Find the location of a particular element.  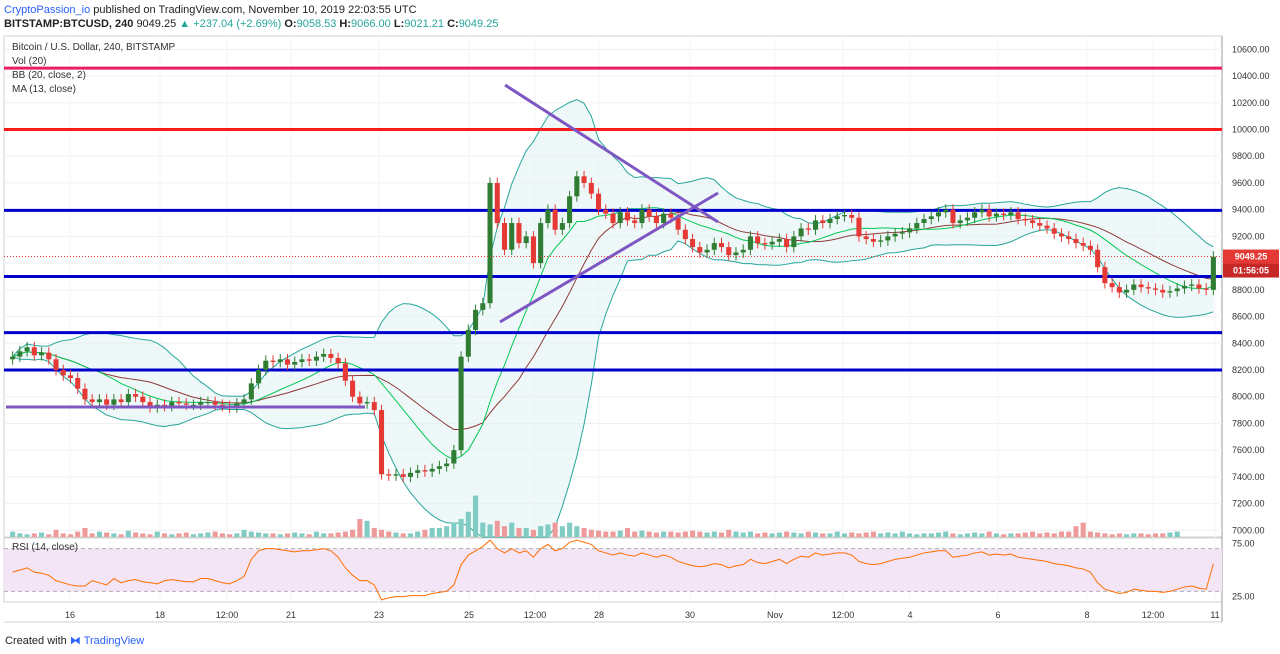

time-tick-label: 4 is located at coordinates (909, 615).